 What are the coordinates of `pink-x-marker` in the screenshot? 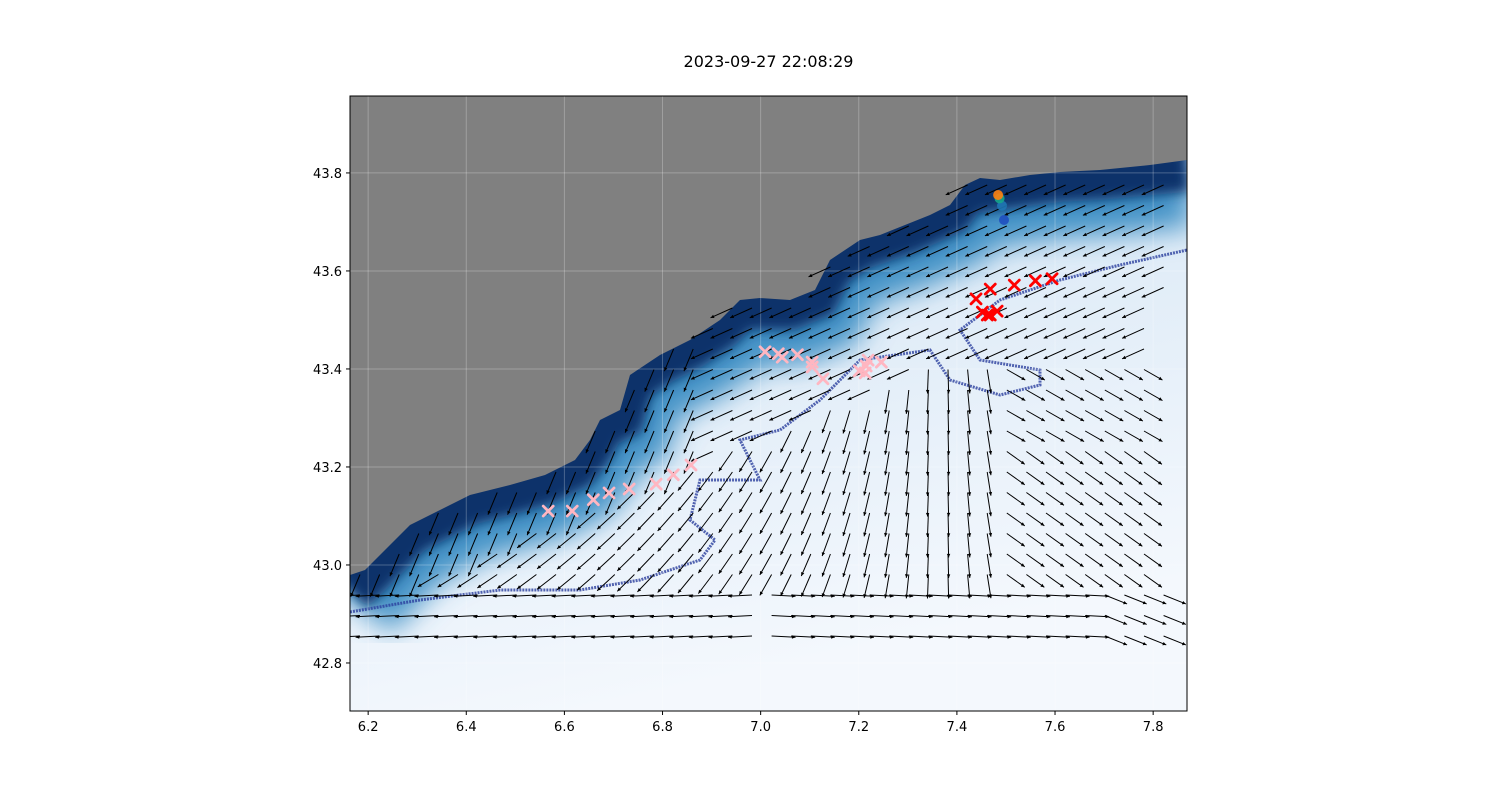 It's located at (797, 355).